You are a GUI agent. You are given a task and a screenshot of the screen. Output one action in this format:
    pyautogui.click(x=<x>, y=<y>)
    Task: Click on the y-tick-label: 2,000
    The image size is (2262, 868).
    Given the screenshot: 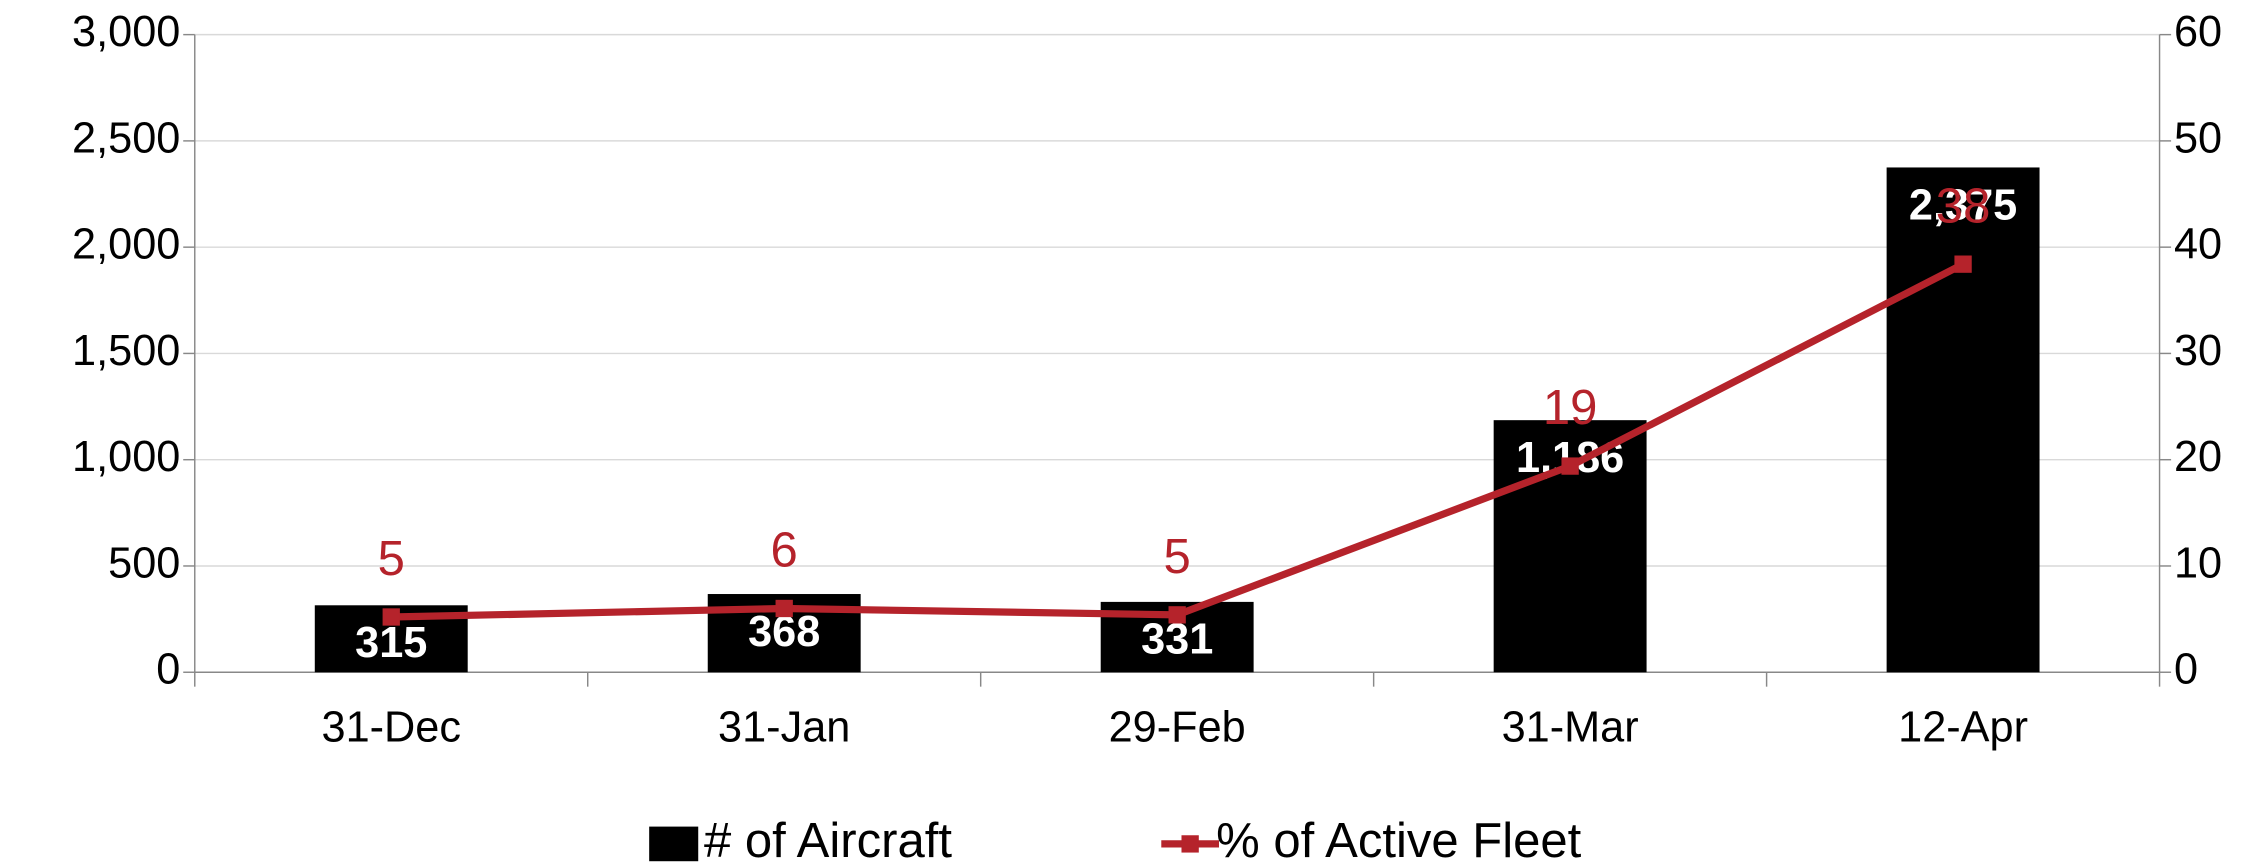 What is the action you would take?
    pyautogui.click(x=126, y=245)
    